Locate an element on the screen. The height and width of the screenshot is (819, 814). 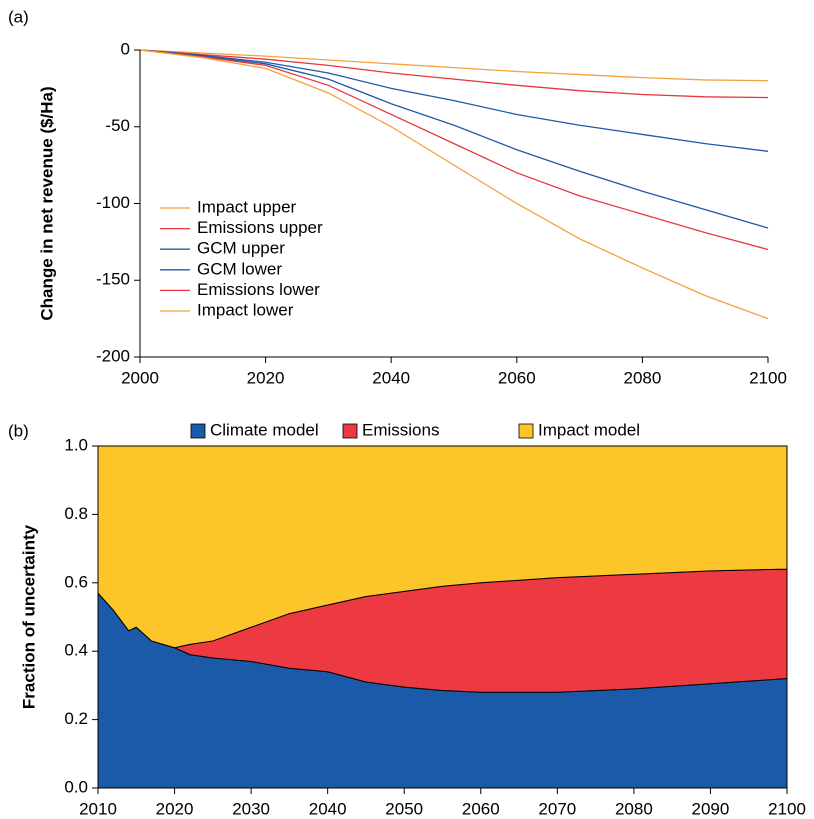
x-tick-label: 2030 is located at coordinates (251, 808).